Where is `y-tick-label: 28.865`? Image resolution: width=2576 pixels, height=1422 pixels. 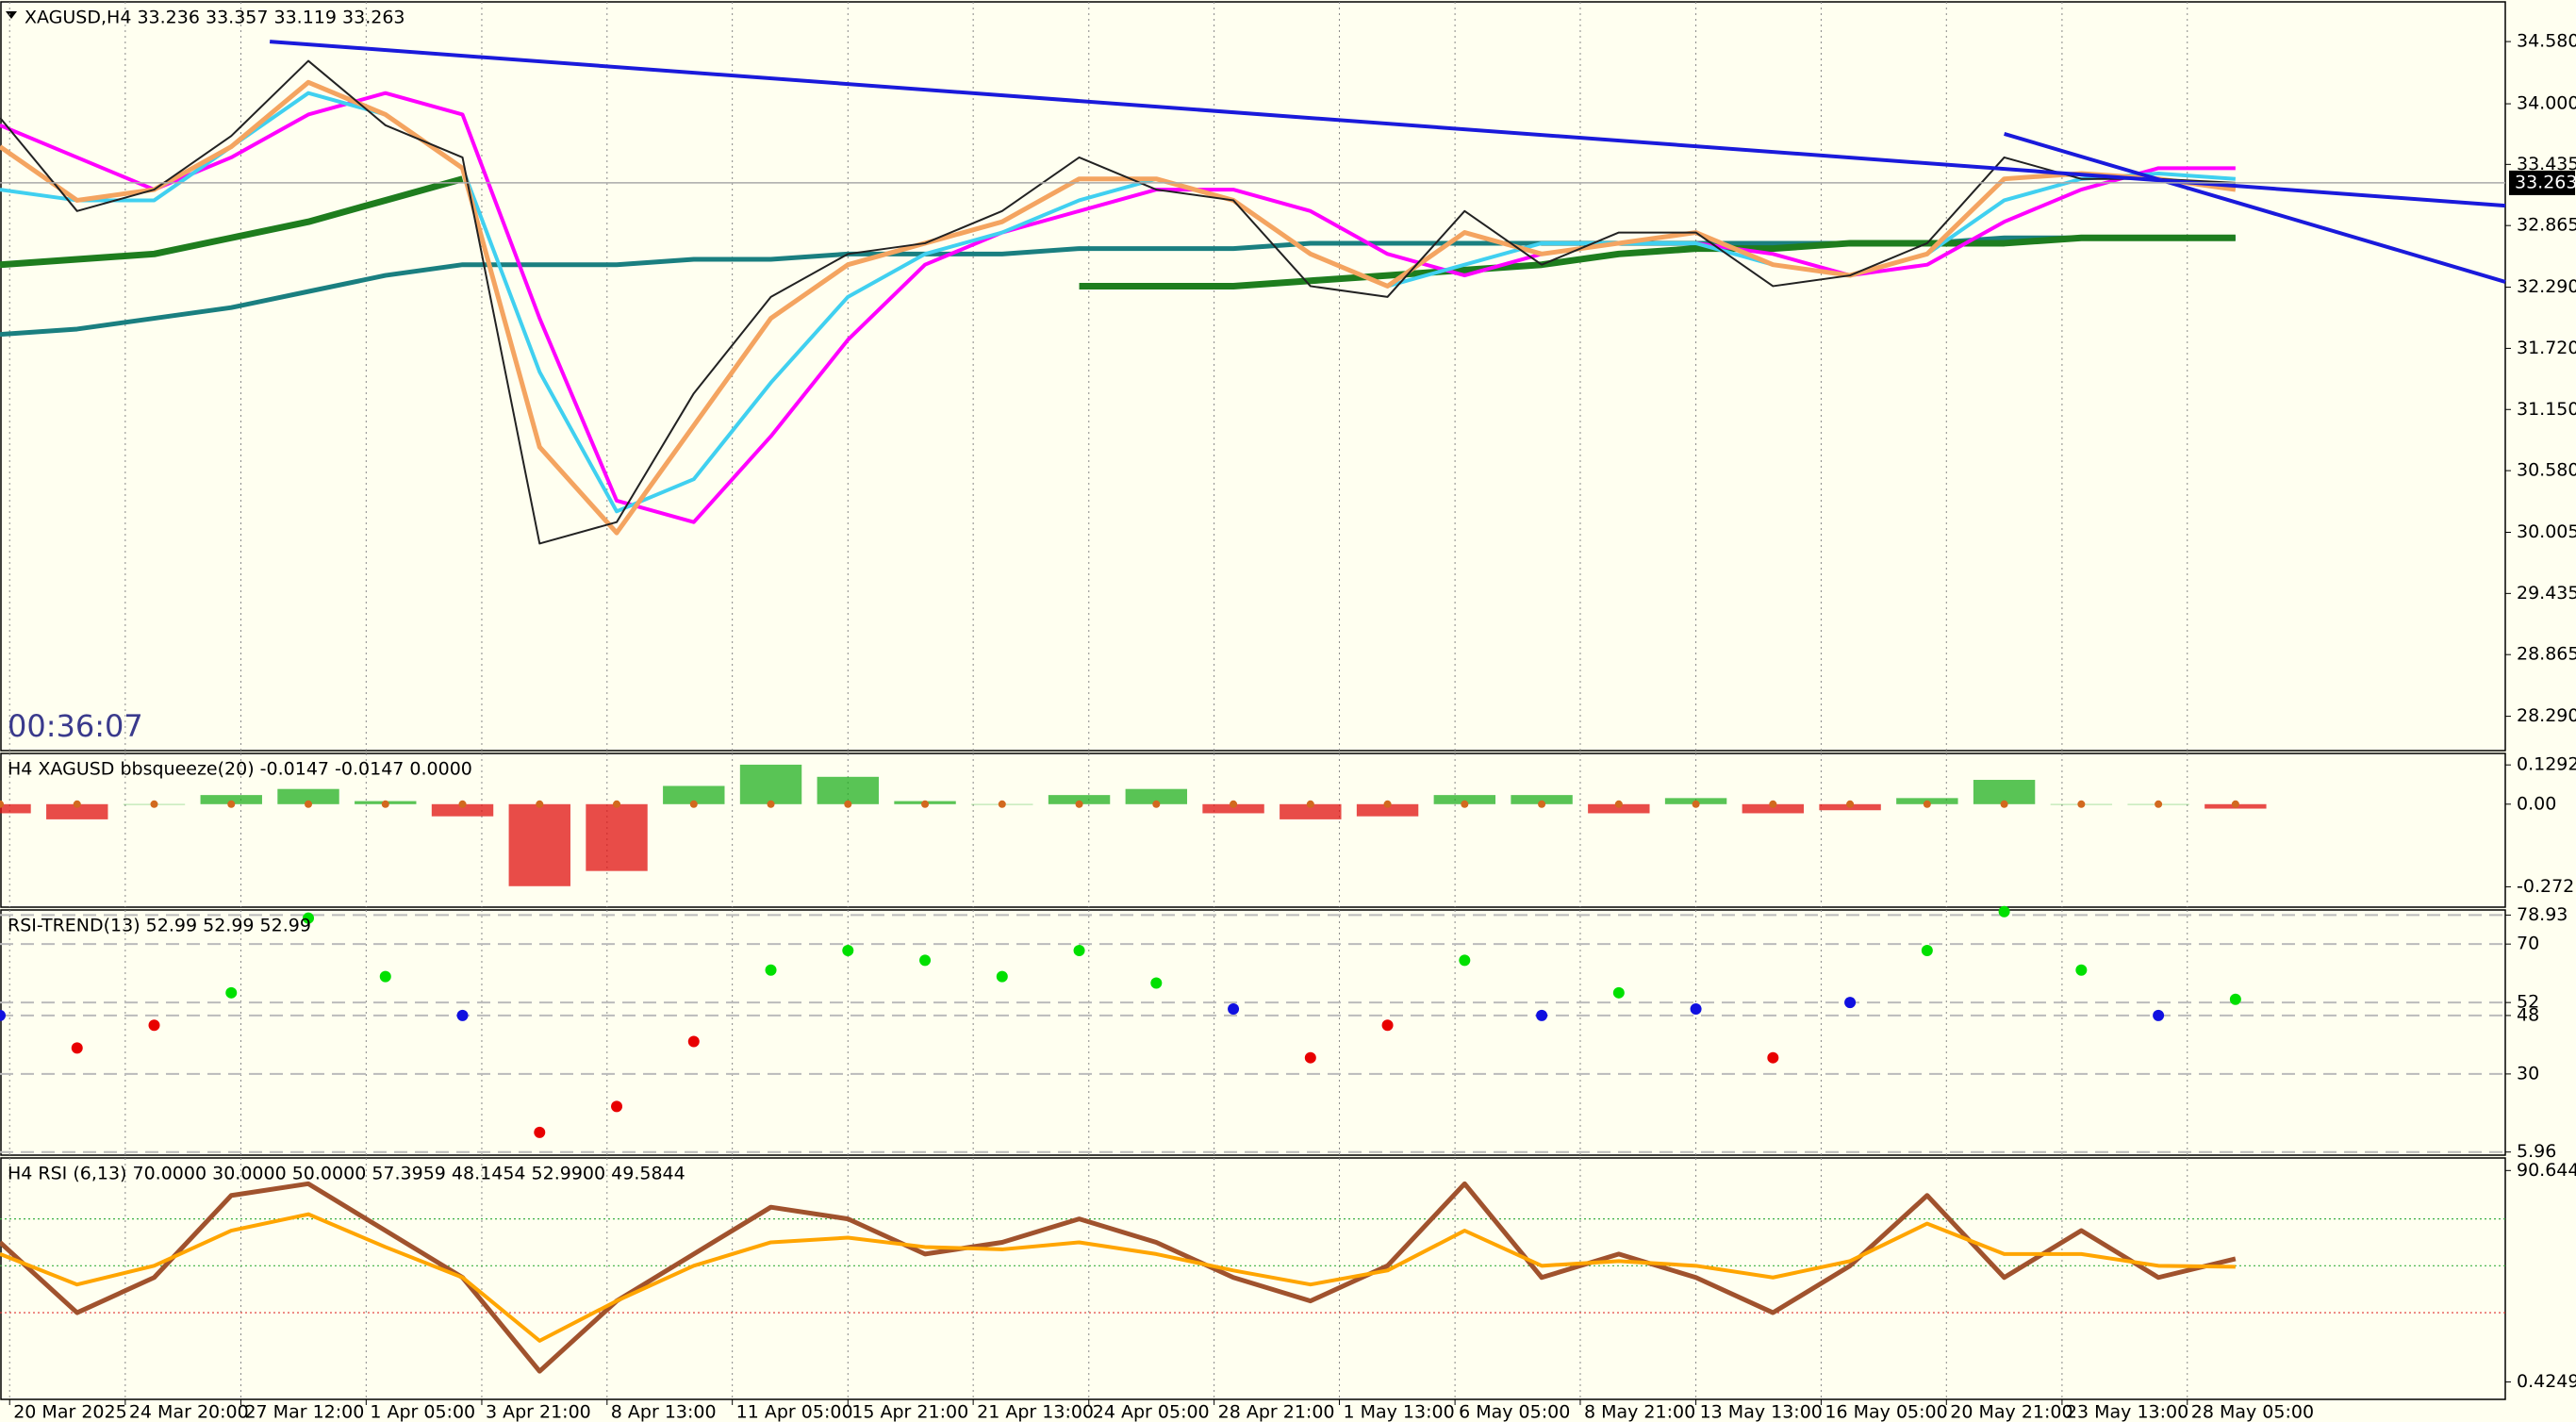 y-tick-label: 28.865 is located at coordinates (2546, 654).